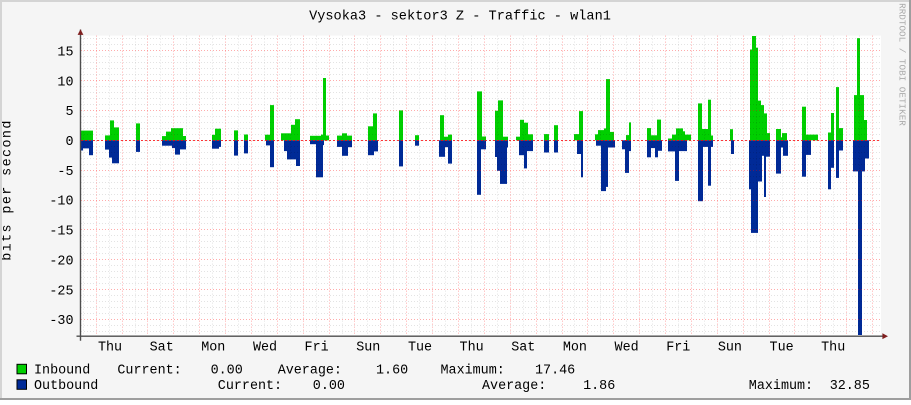  What do you see at coordinates (62, 370) in the screenshot?
I see `svg-text: Inbound` at bounding box center [62, 370].